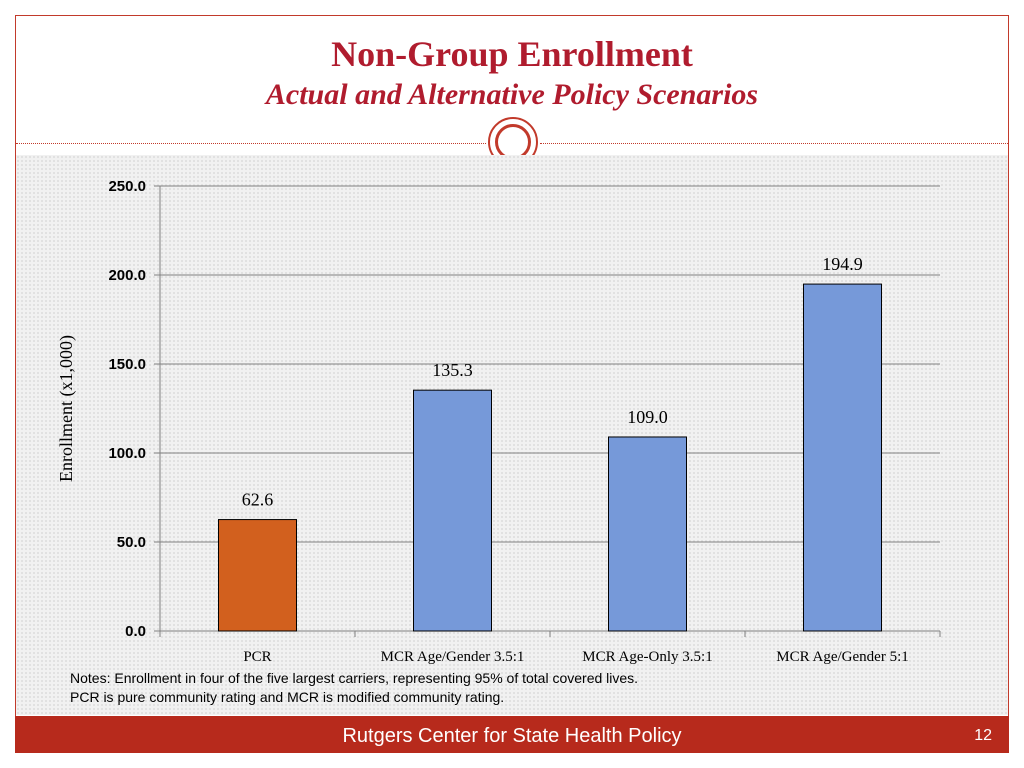 The height and width of the screenshot is (768, 1024). Describe the element at coordinates (647, 417) in the screenshot. I see `bar-value-label: 109.0` at that location.